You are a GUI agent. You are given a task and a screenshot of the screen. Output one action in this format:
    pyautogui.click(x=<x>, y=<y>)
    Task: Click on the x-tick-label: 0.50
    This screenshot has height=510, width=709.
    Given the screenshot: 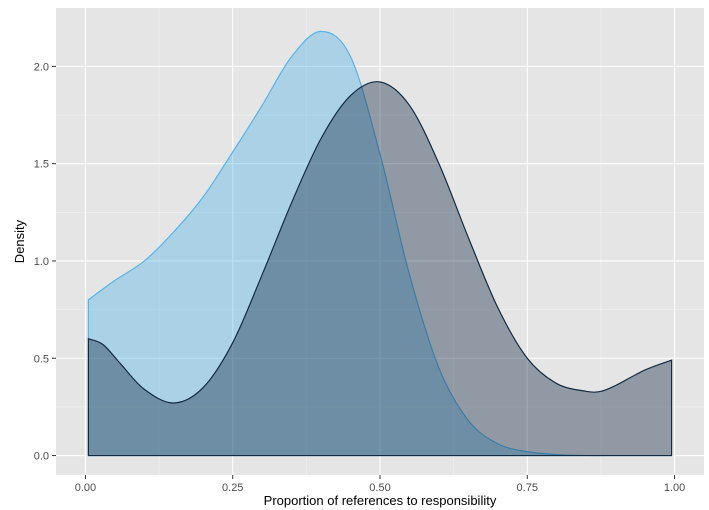 What is the action you would take?
    pyautogui.click(x=379, y=488)
    